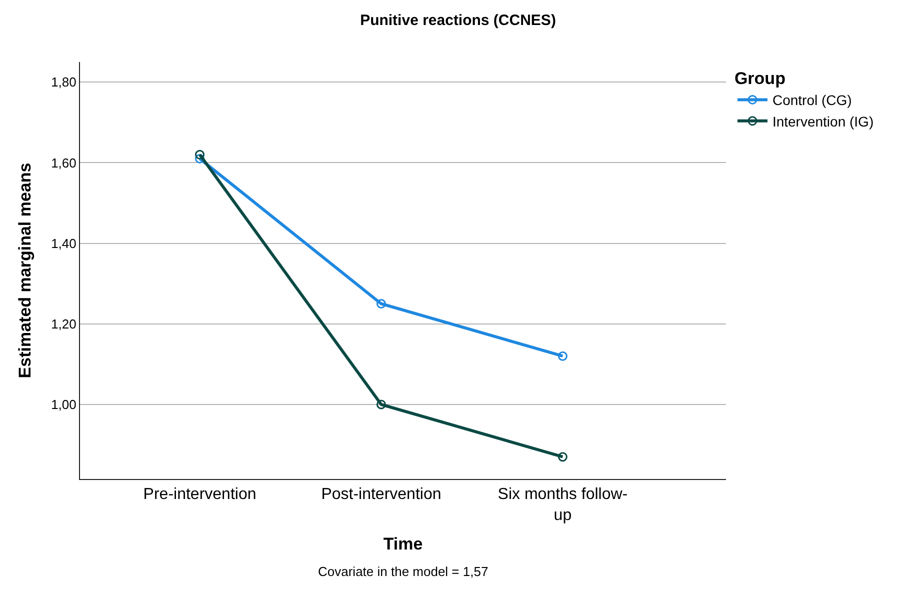 The image size is (916, 589). What do you see at coordinates (199, 495) in the screenshot?
I see `x-tick-label: Pre-intervention` at bounding box center [199, 495].